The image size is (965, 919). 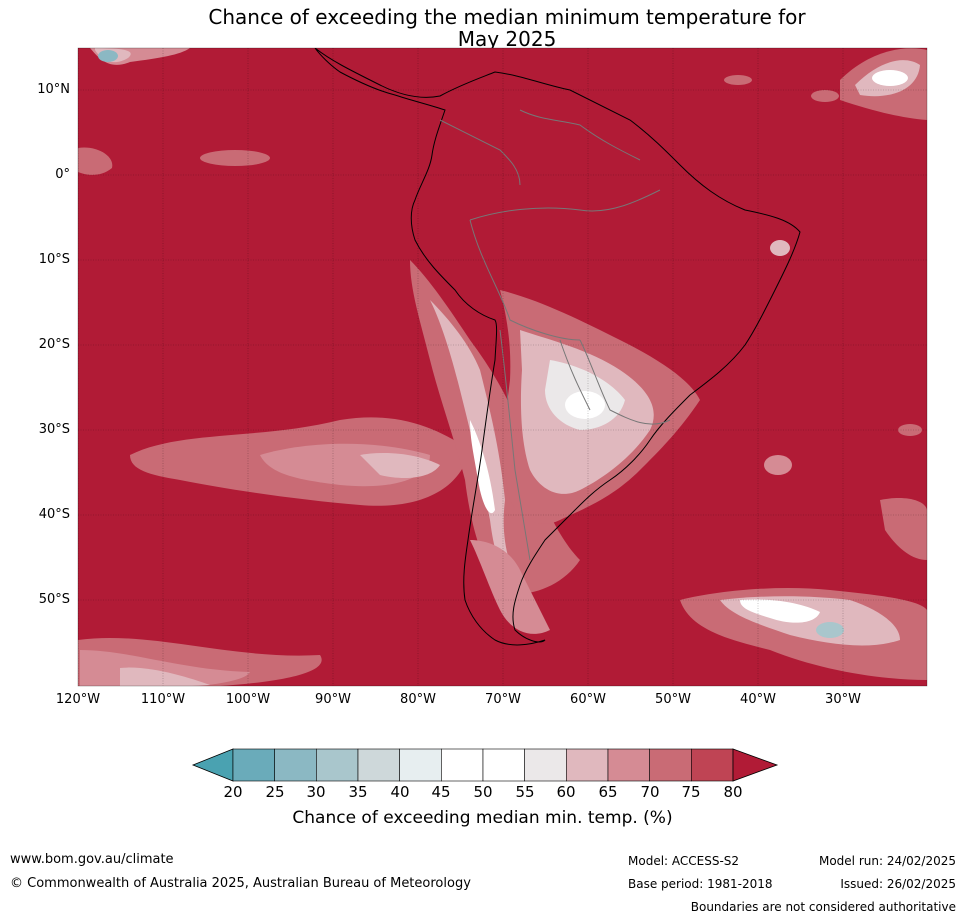 What do you see at coordinates (684, 861) in the screenshot?
I see `model-text: Model: ACCESS-S2` at bounding box center [684, 861].